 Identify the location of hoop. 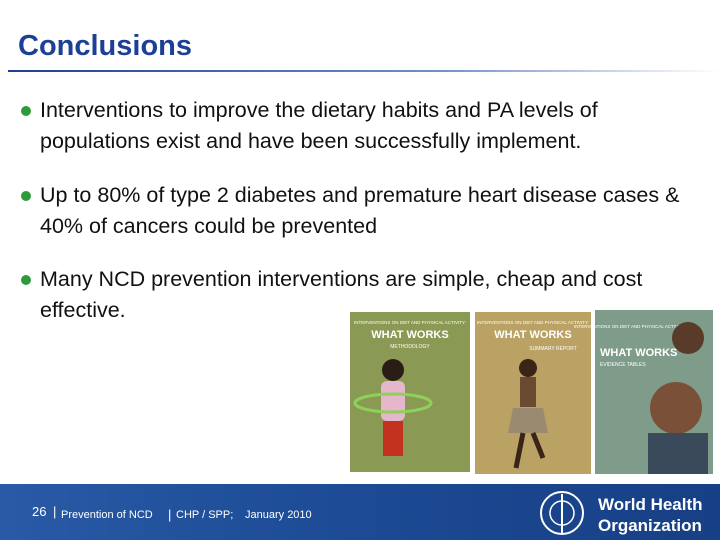
(393, 403).